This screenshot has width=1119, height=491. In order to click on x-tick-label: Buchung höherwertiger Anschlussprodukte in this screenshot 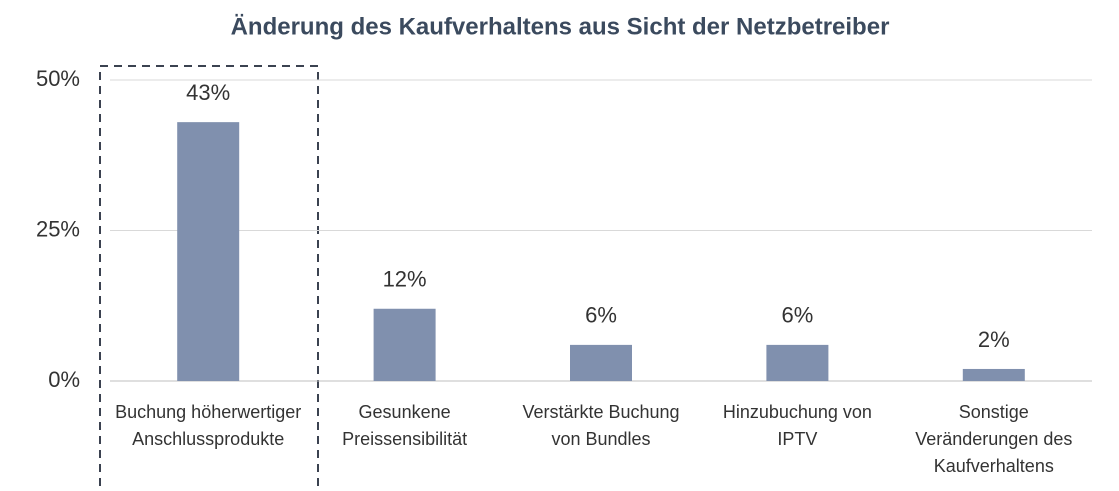, I will do `click(208, 425)`.